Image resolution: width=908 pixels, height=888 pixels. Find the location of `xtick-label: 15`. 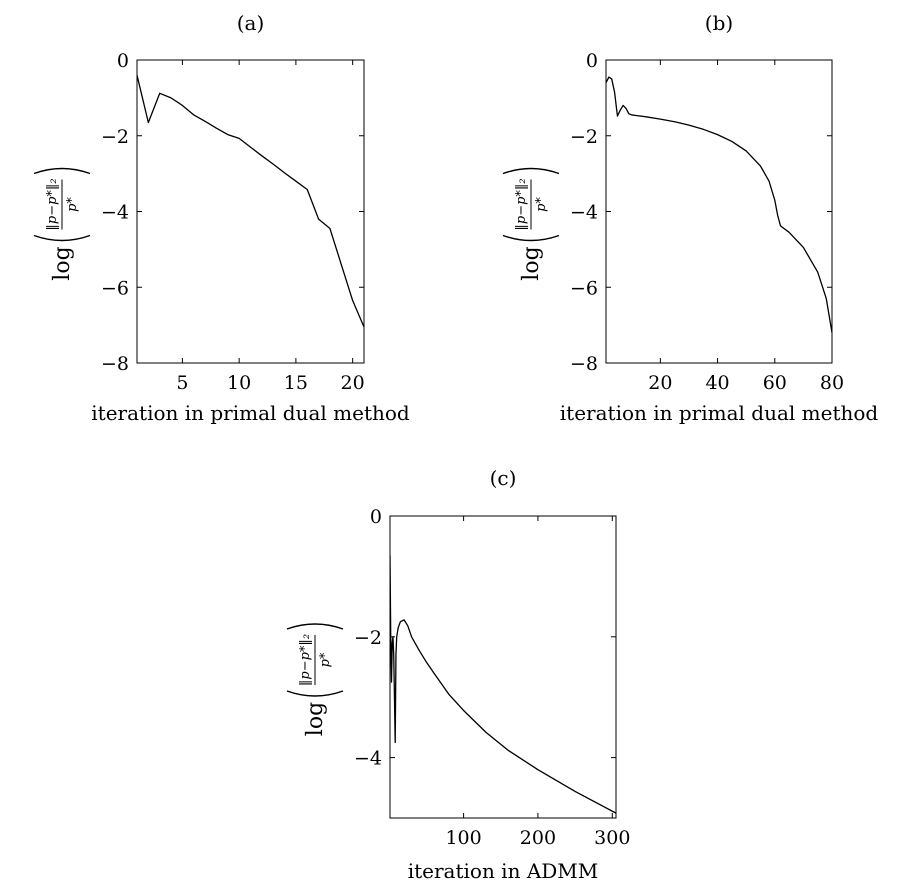

xtick-label: 15 is located at coordinates (296, 383).